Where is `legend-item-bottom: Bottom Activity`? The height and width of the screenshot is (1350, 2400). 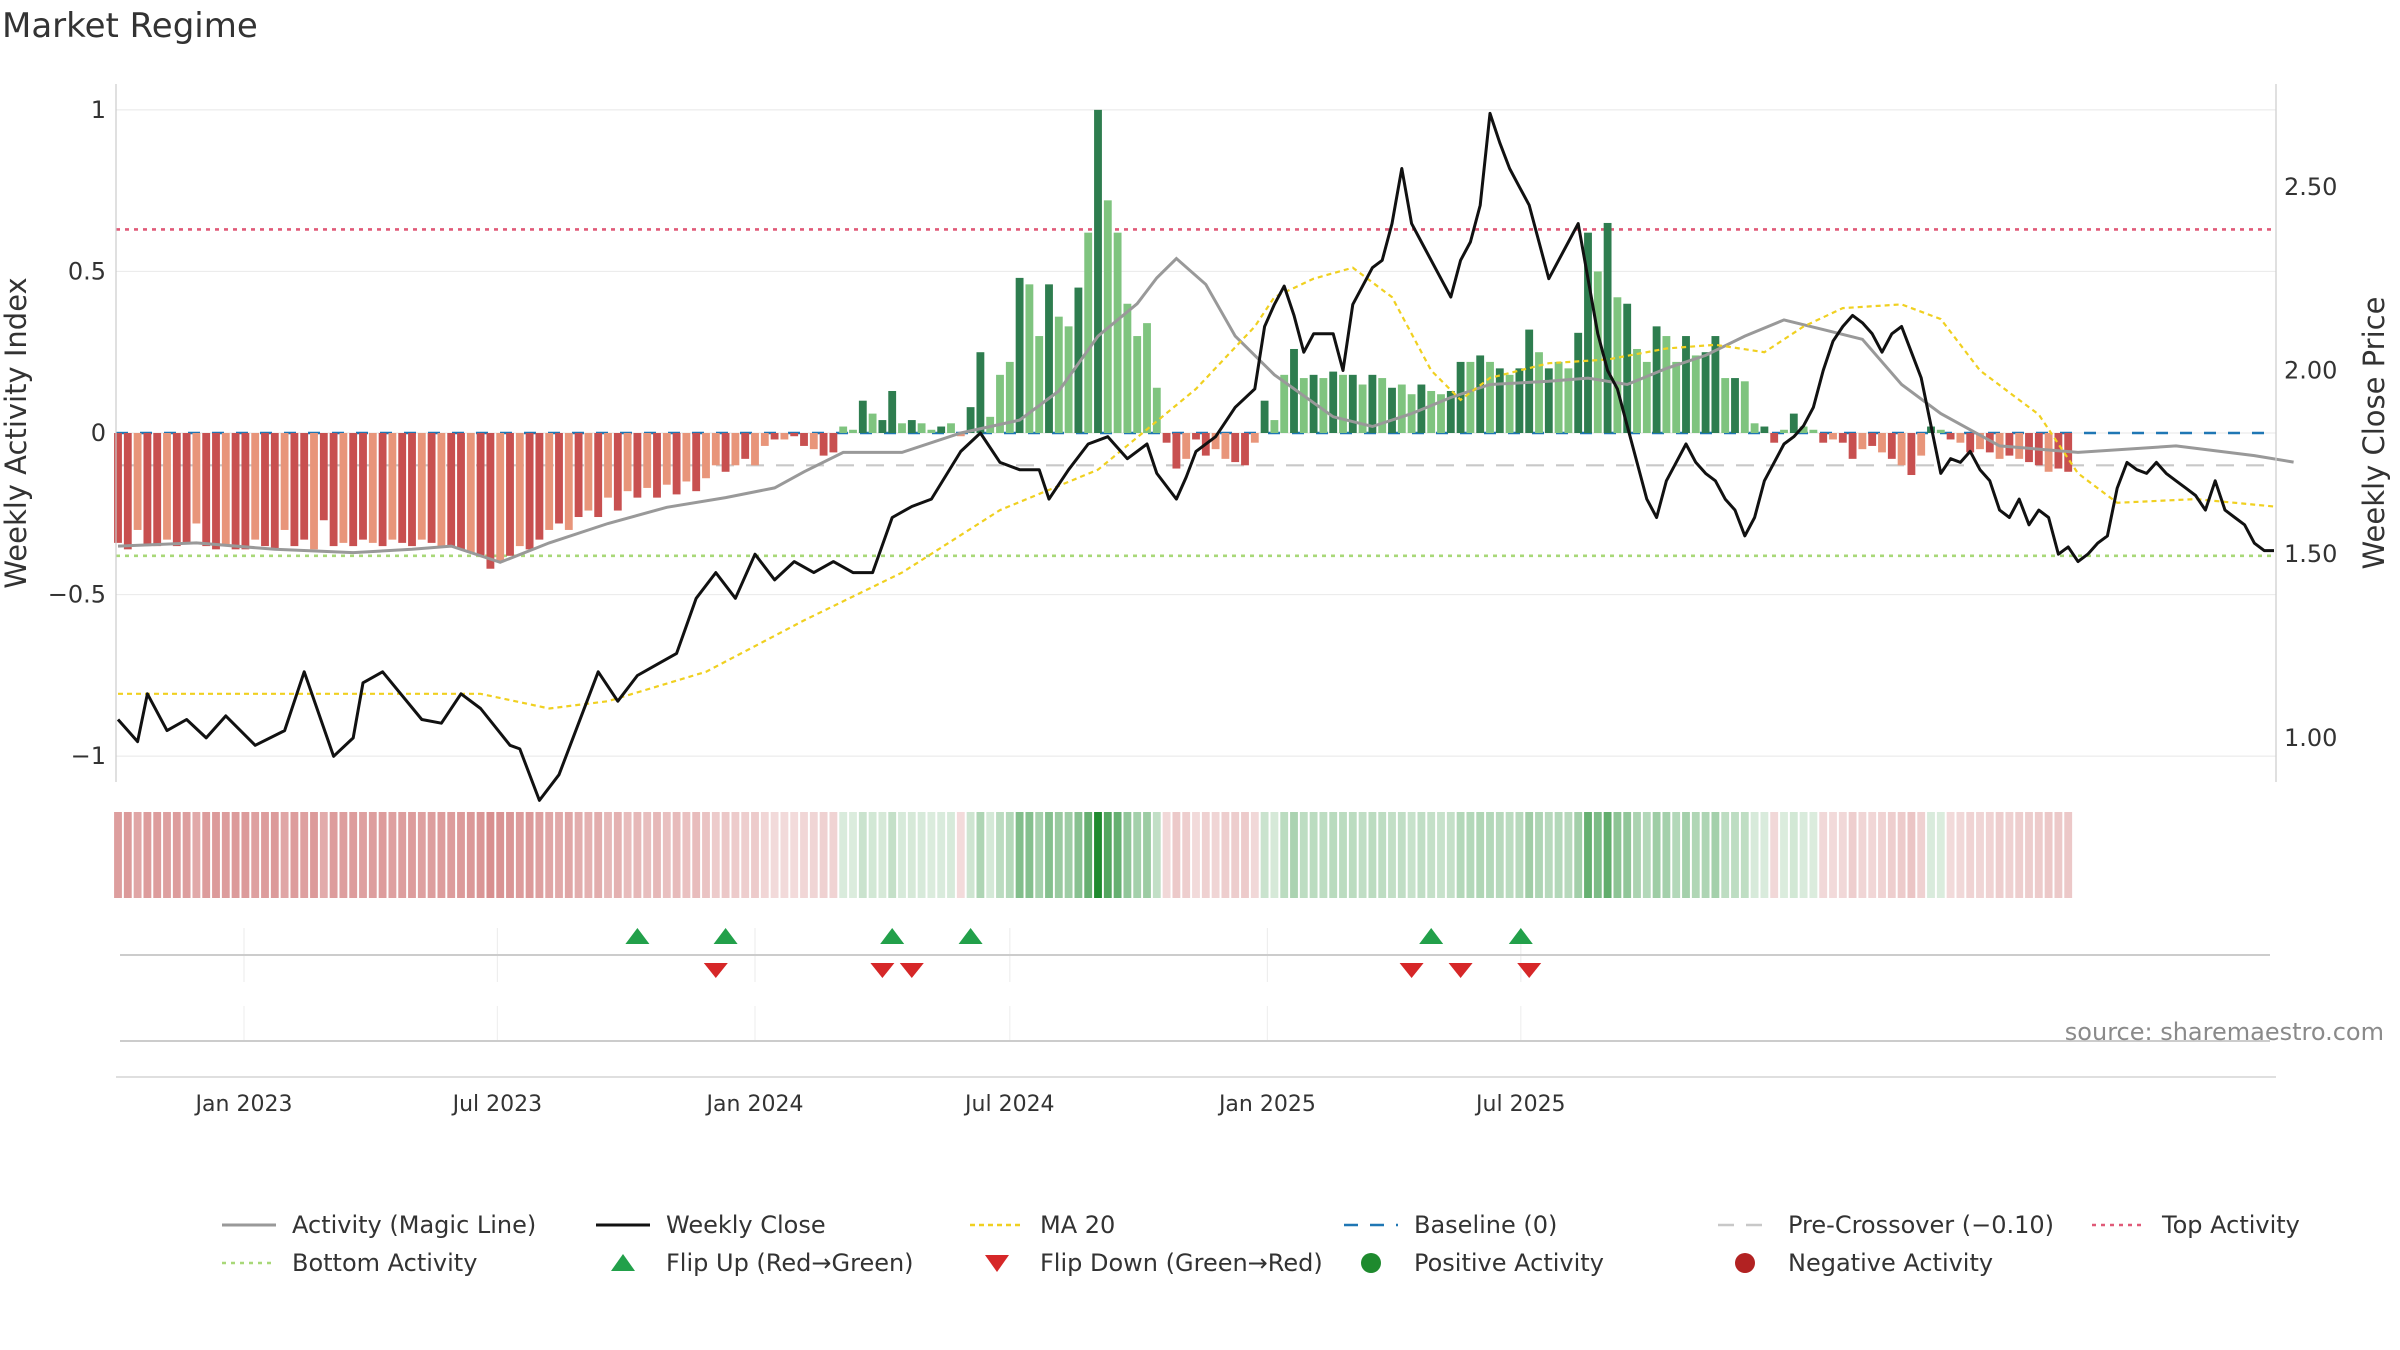 legend-item-bottom: Bottom Activity is located at coordinates (349, 1263).